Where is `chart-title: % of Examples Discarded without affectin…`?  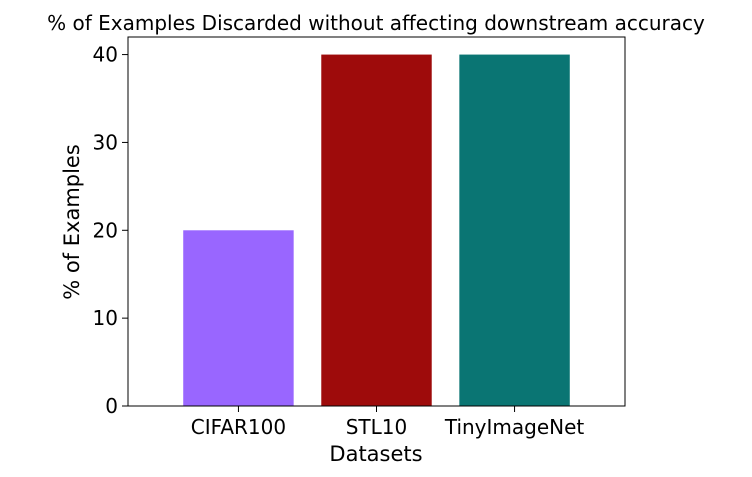
chart-title: % of Examples Discarded without affectin… is located at coordinates (376, 23).